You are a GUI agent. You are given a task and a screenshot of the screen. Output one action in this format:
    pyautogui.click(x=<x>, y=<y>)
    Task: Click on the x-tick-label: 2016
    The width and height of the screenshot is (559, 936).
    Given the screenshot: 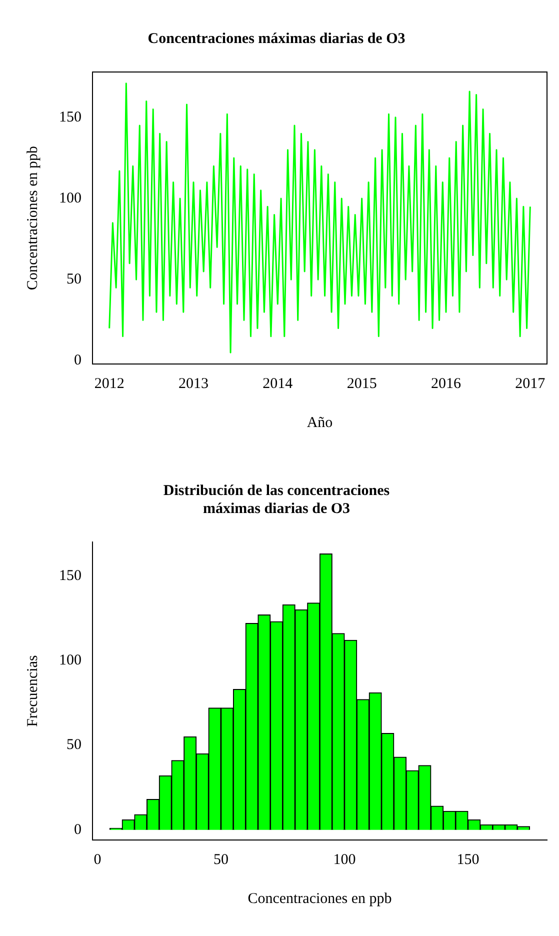 What is the action you would take?
    pyautogui.click(x=446, y=384)
    